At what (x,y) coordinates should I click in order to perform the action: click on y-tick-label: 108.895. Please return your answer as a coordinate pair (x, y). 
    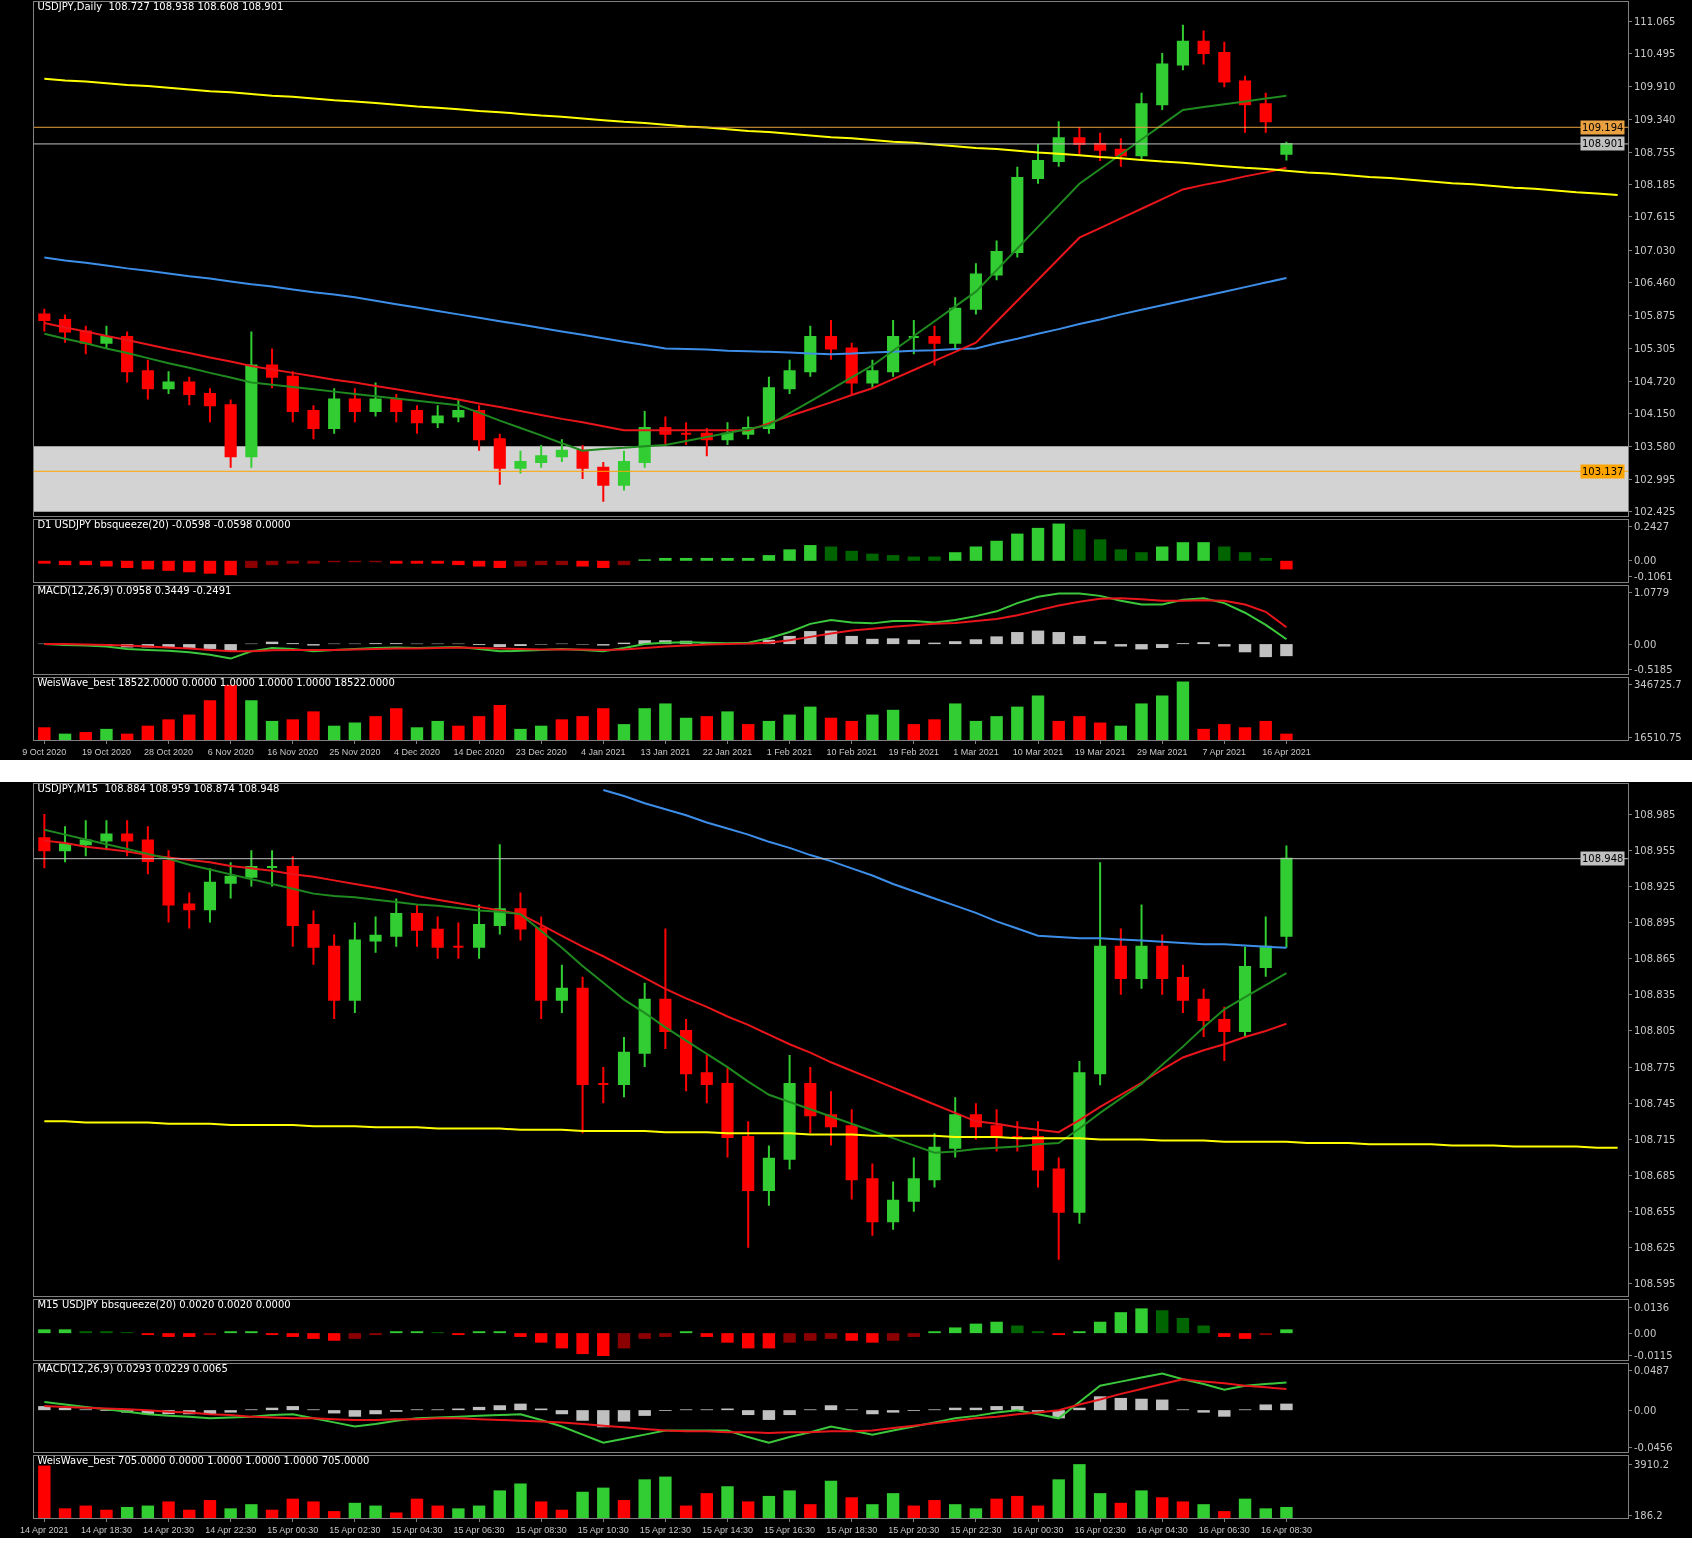
    Looking at the image, I should click on (1655, 923).